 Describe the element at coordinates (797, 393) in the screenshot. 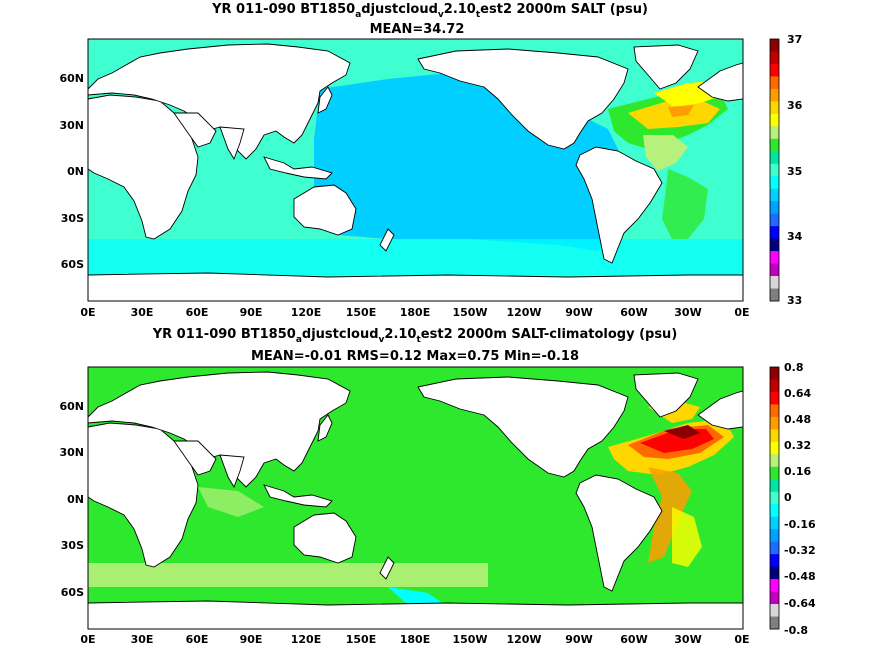

I see `cb-tick: 0.64` at that location.